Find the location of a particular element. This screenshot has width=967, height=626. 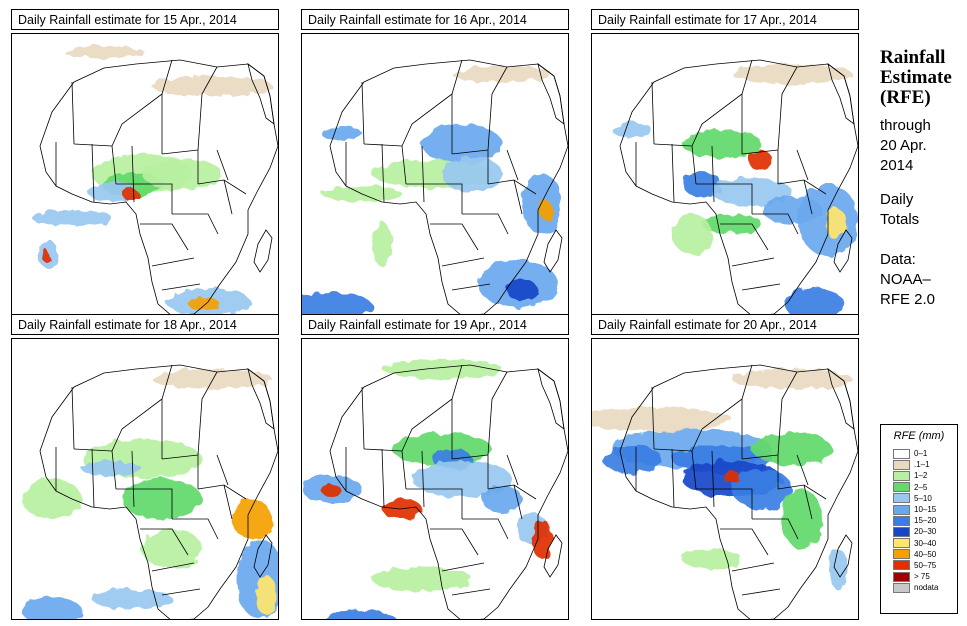

legend-item: 15–20 is located at coordinates (919, 520).